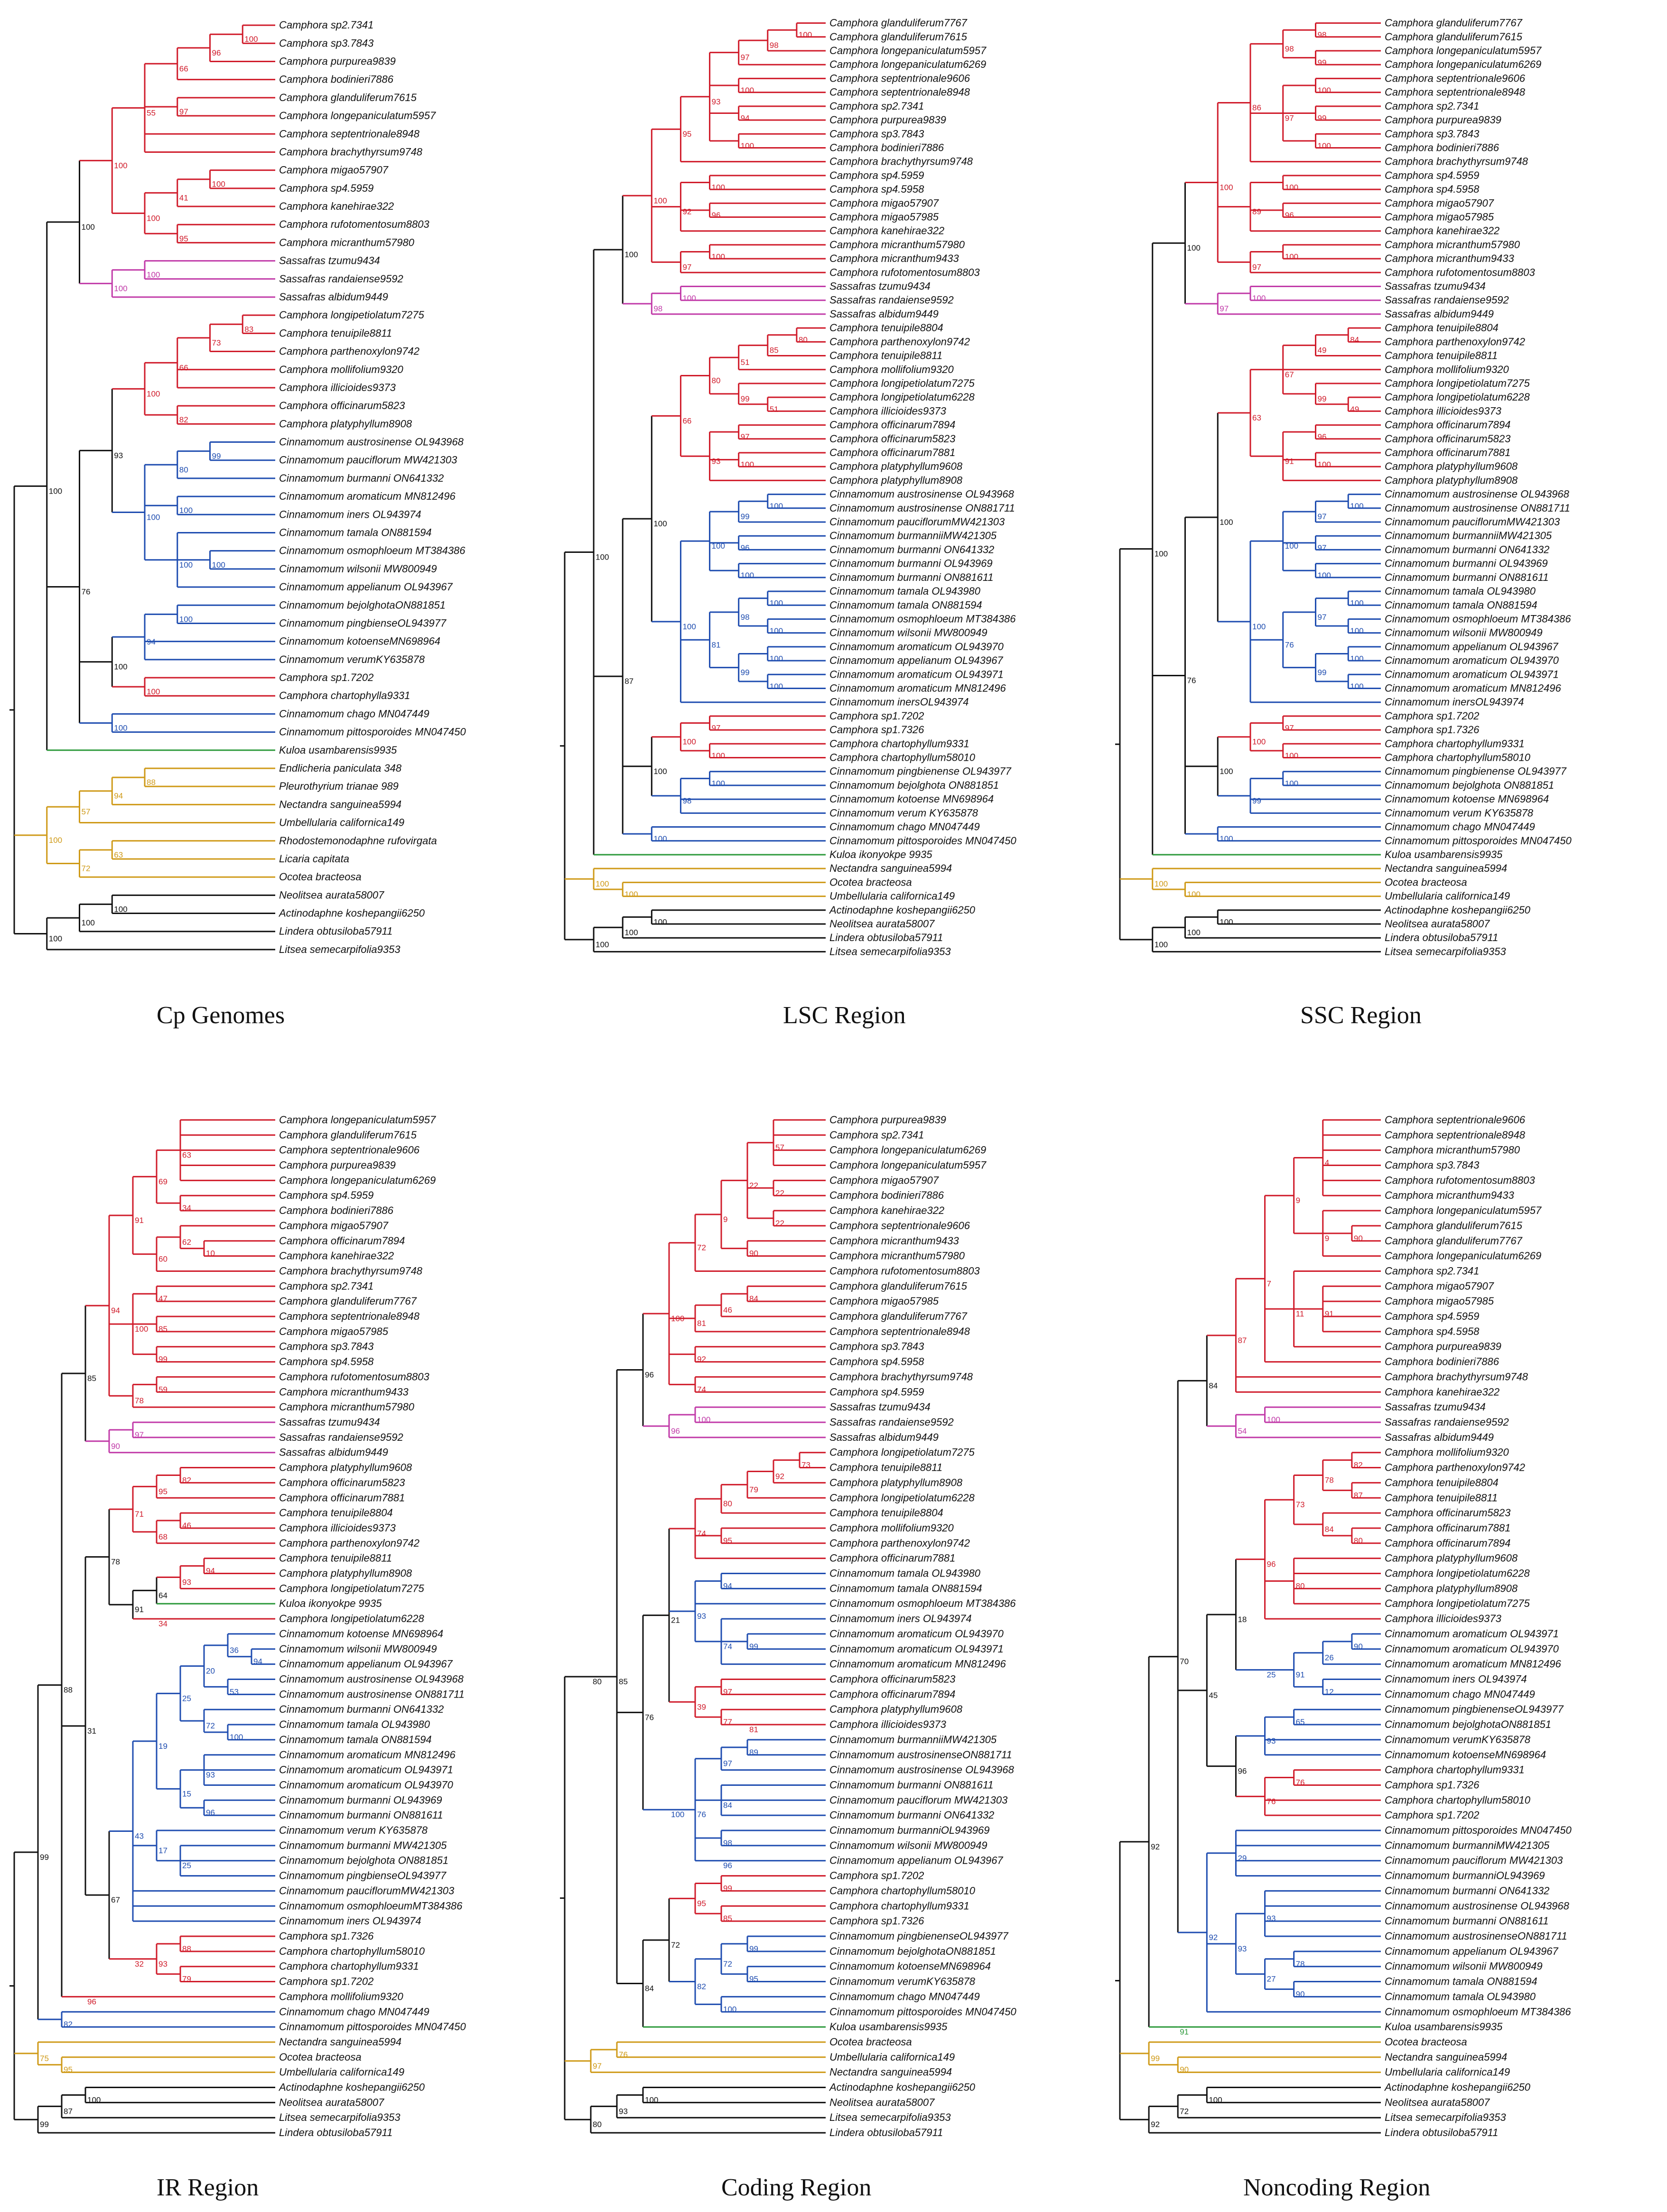 The width and height of the screenshot is (1667, 2212). Describe the element at coordinates (892, 896) in the screenshot. I see `taxon-label: Umbellularia californica149` at that location.